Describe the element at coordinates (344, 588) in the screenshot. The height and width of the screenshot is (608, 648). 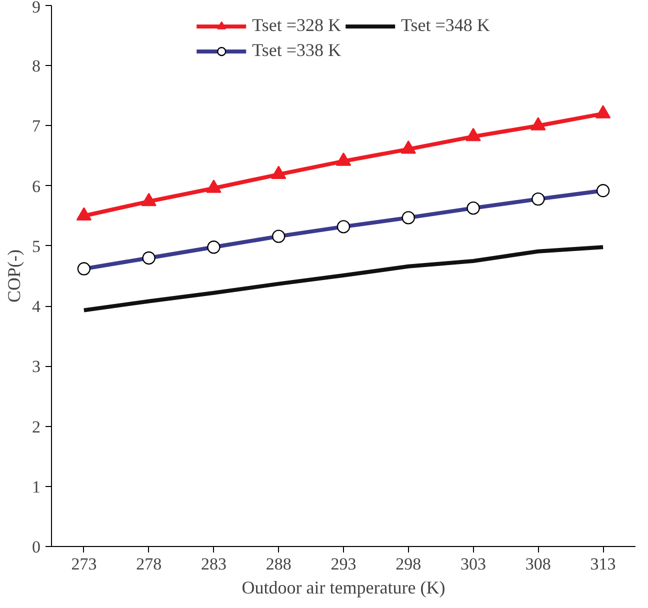
I see `x-axis-title: Outdoor air temperature (K)` at that location.